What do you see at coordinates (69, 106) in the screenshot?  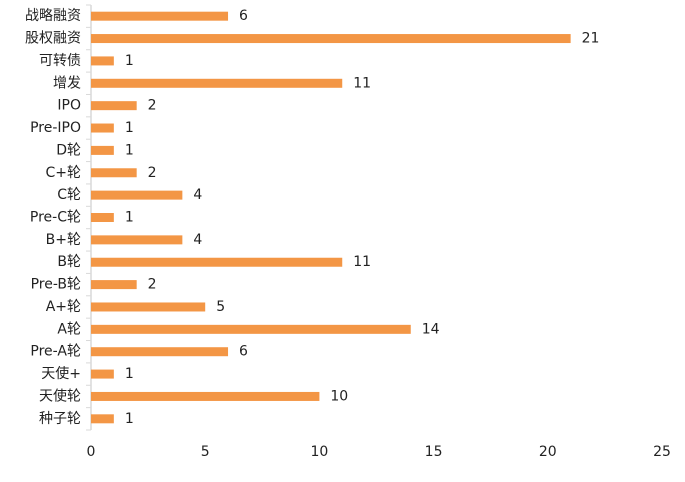 I see `category-label: IPO` at bounding box center [69, 106].